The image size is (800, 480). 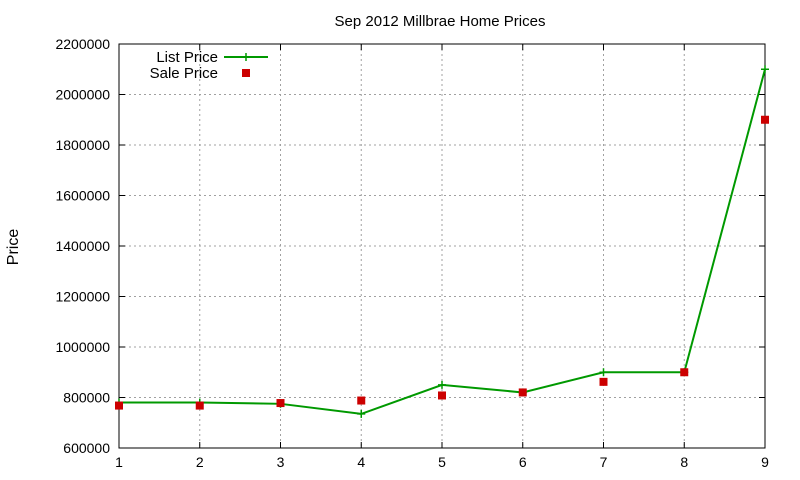 What do you see at coordinates (684, 462) in the screenshot?
I see `x-tick-label: 8` at bounding box center [684, 462].